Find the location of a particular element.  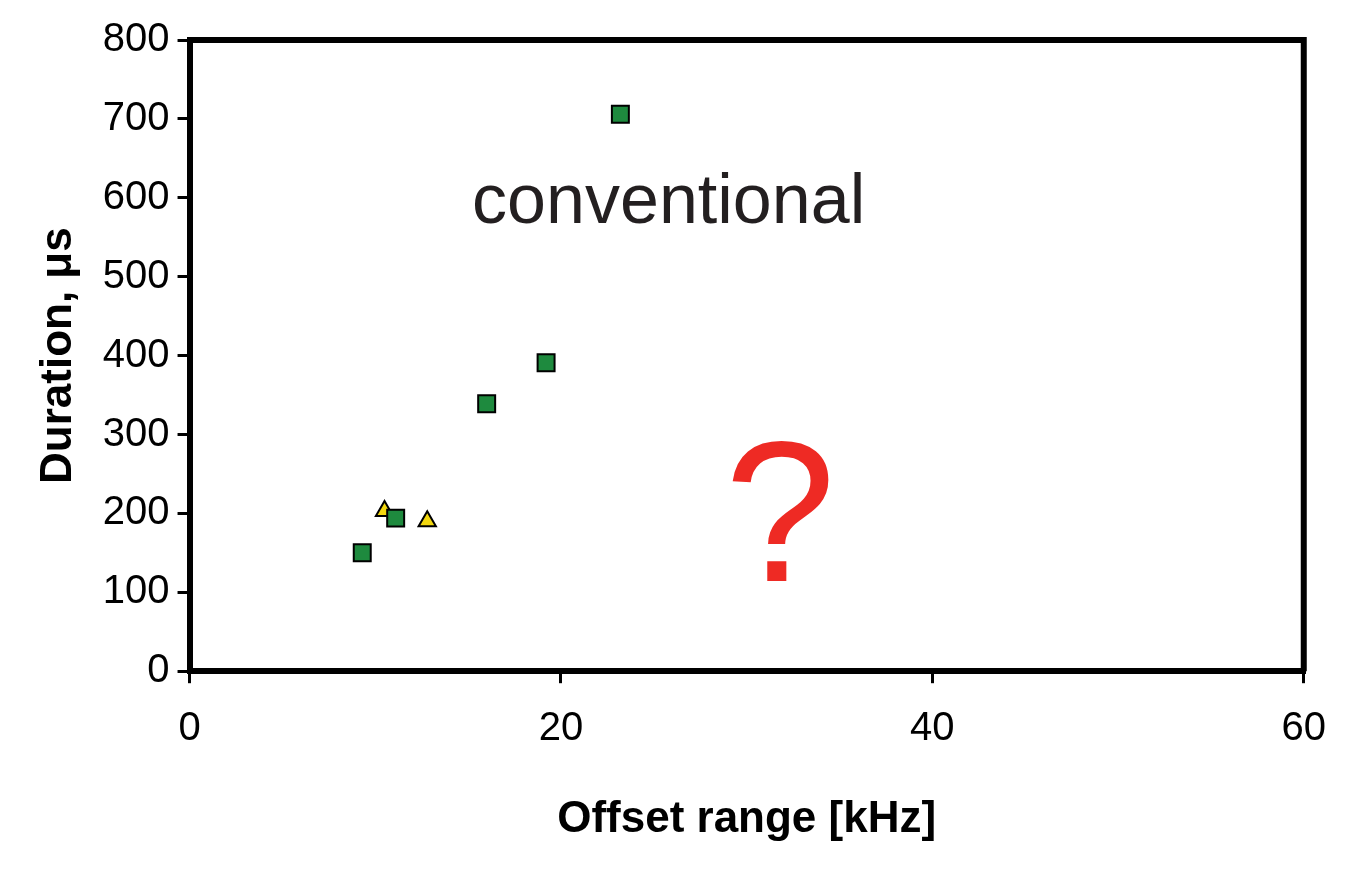

y-axis-title: Duration, μs is located at coordinates (55, 355).